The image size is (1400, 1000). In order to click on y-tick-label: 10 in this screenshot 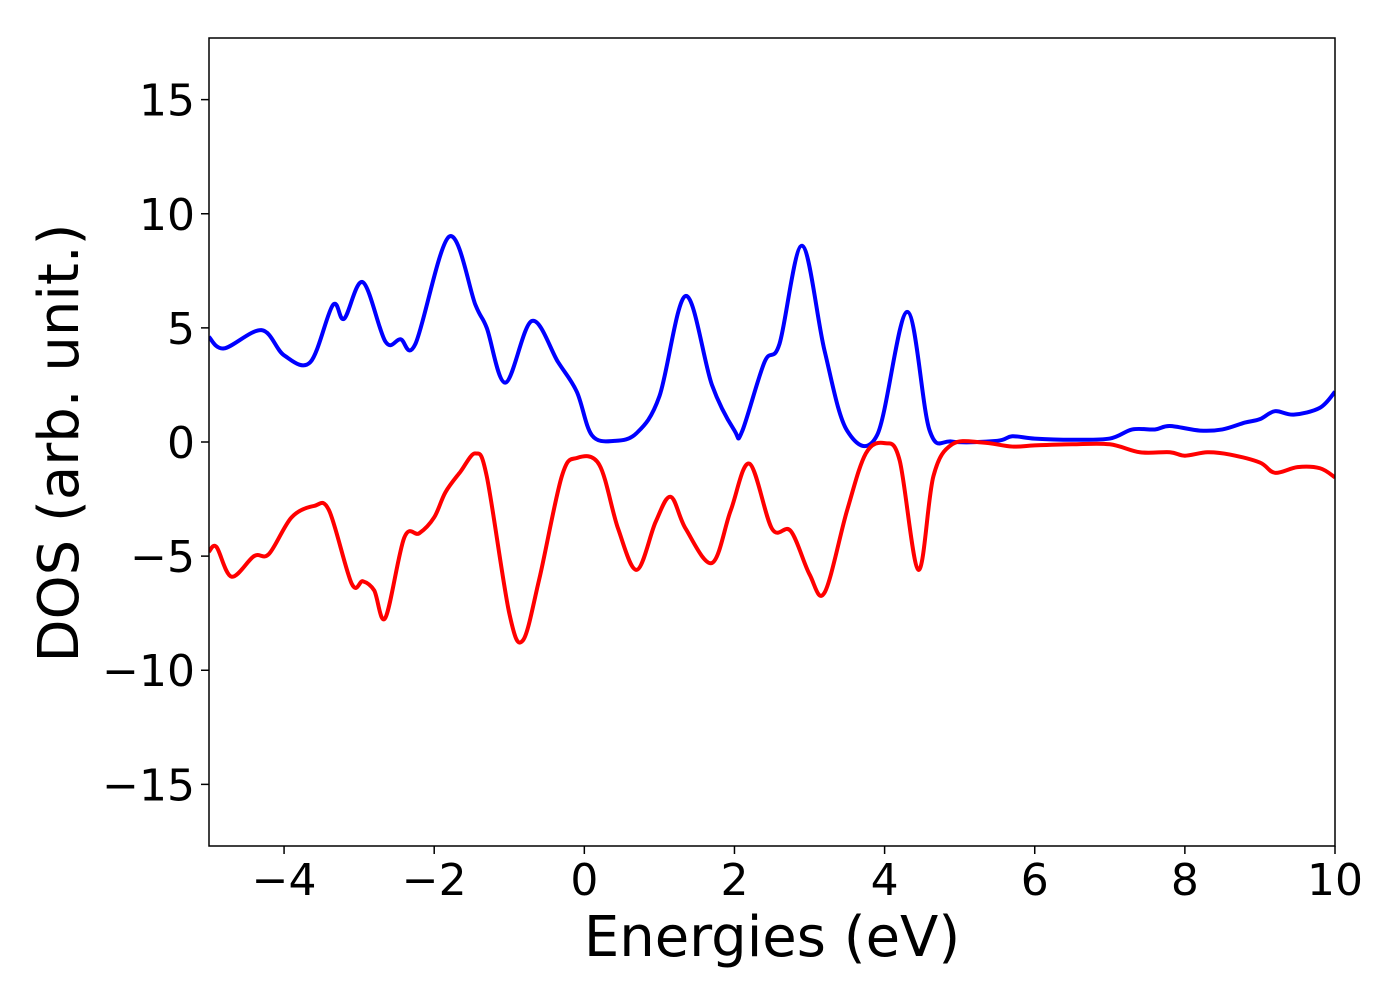, I will do `click(167, 215)`.